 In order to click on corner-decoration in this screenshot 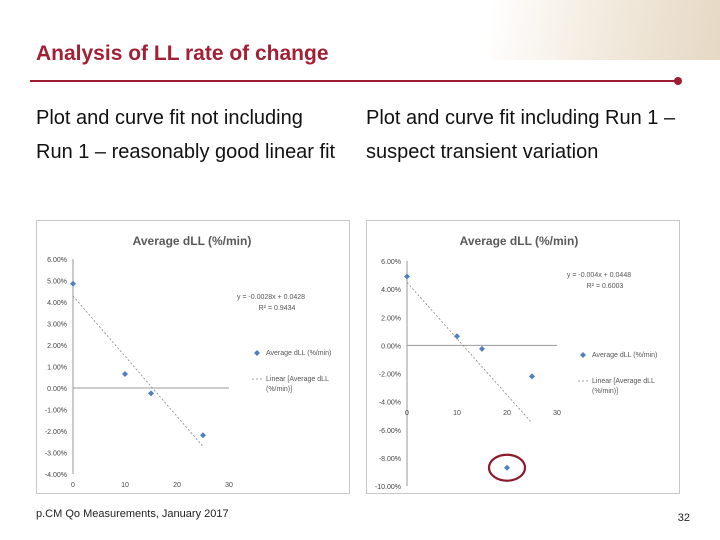, I will do `click(605, 30)`.